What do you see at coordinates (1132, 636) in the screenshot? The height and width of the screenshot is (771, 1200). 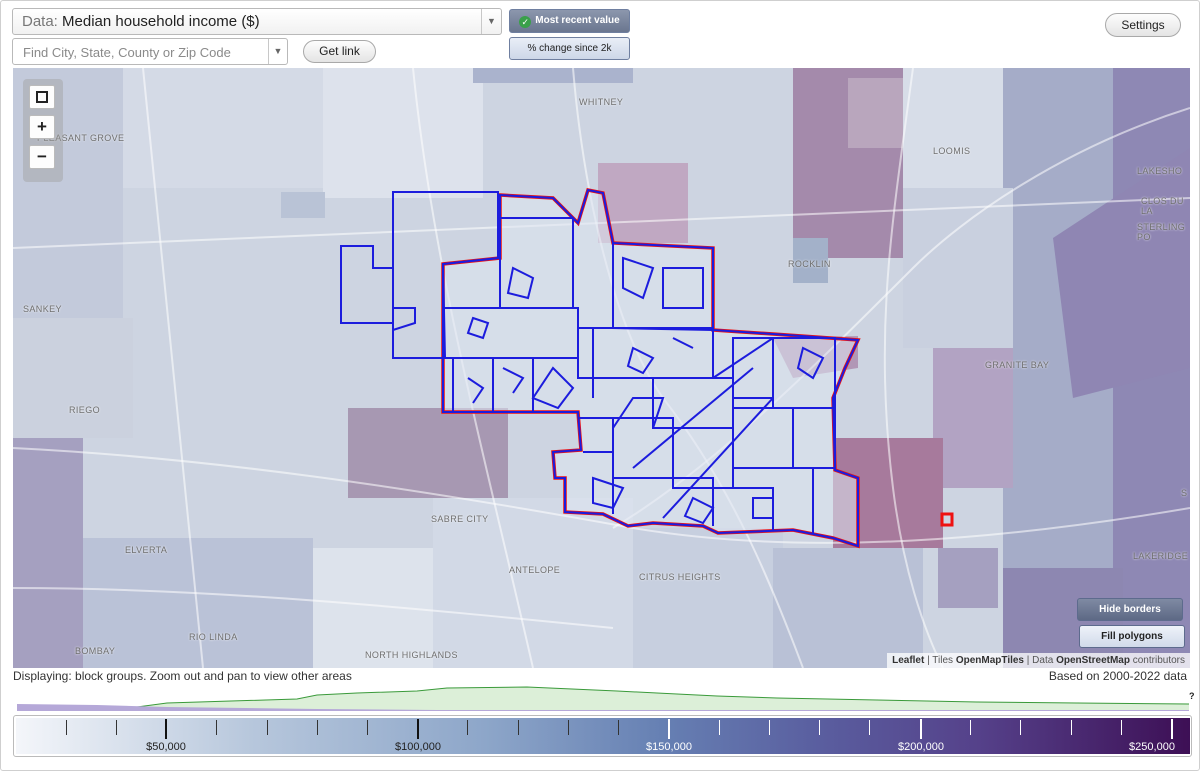 I see `fill-polygons-button: Fill polygons` at bounding box center [1132, 636].